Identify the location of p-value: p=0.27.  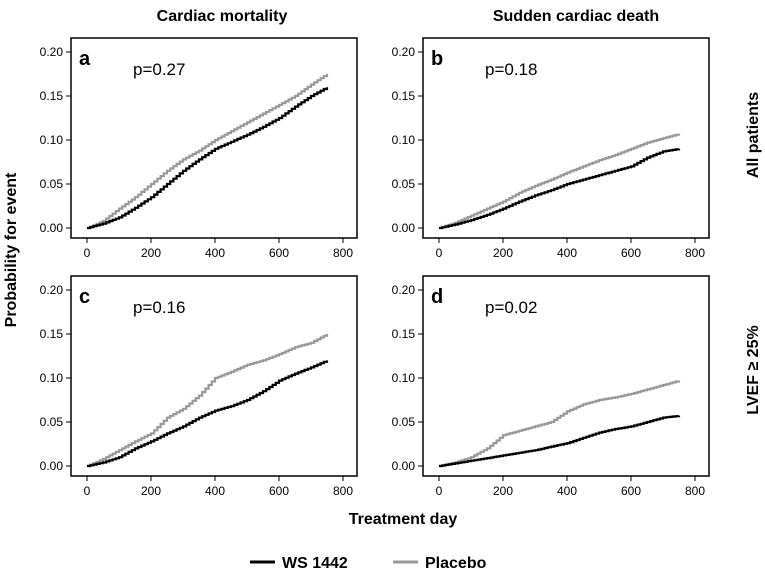
(159, 69).